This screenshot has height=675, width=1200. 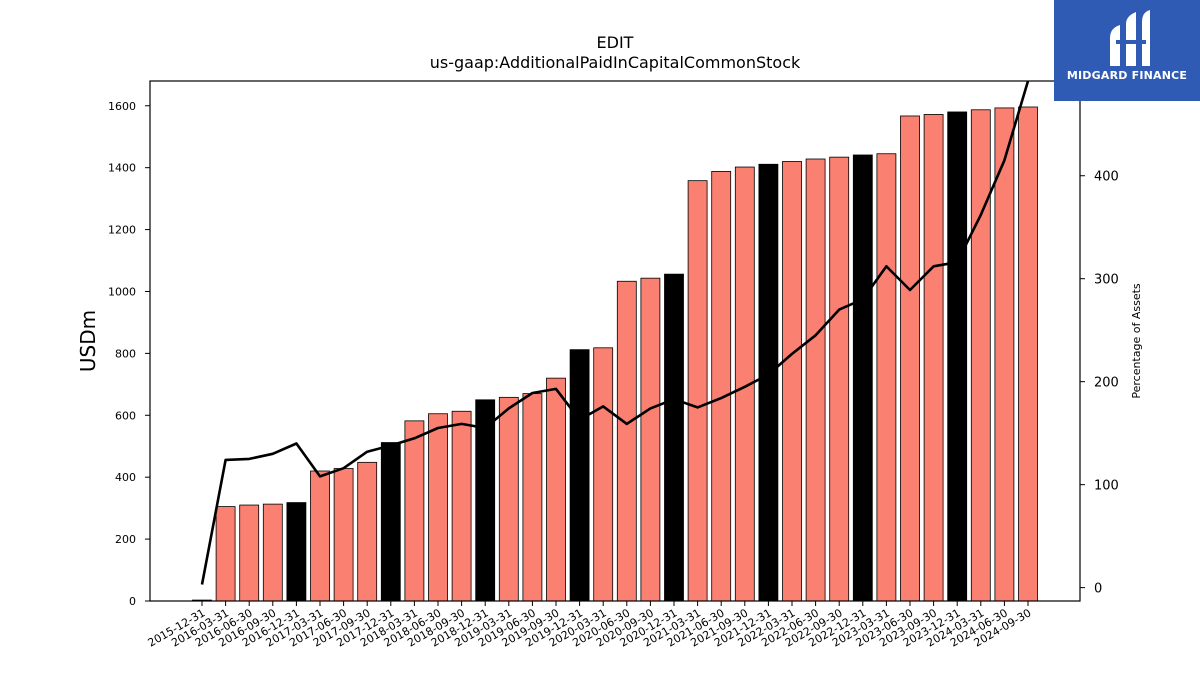 What do you see at coordinates (1098, 589) in the screenshot?
I see `y2-tick-label: 0` at bounding box center [1098, 589].